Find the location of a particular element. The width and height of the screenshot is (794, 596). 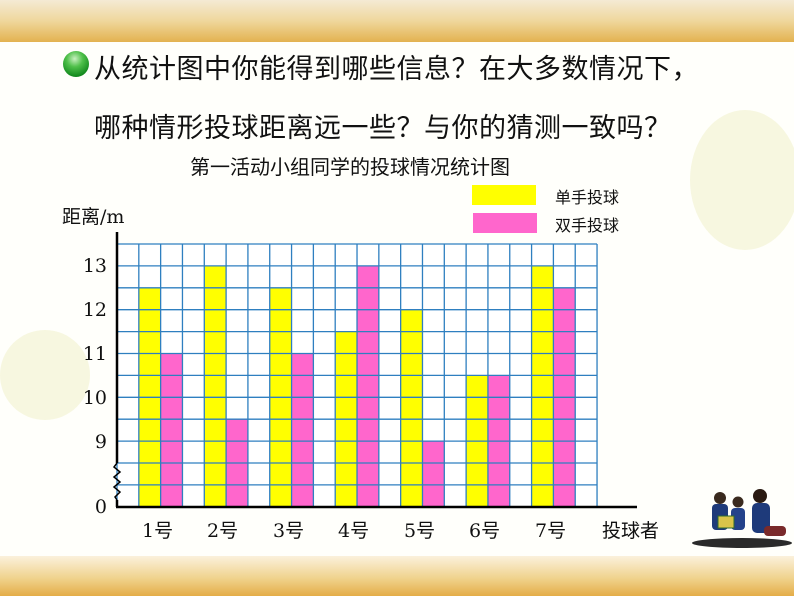

bottom-decor-bar is located at coordinates (397, 576).